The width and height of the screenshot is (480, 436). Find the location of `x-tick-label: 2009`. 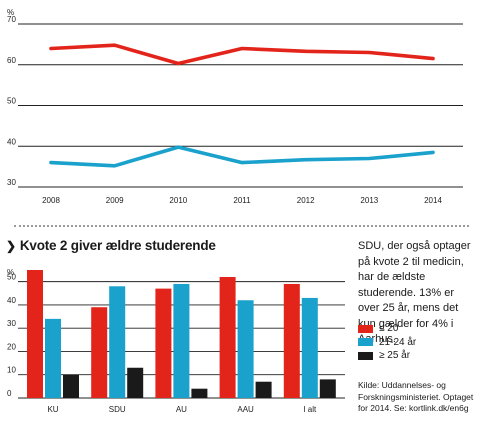

x-tick-label: 2009 is located at coordinates (115, 200).